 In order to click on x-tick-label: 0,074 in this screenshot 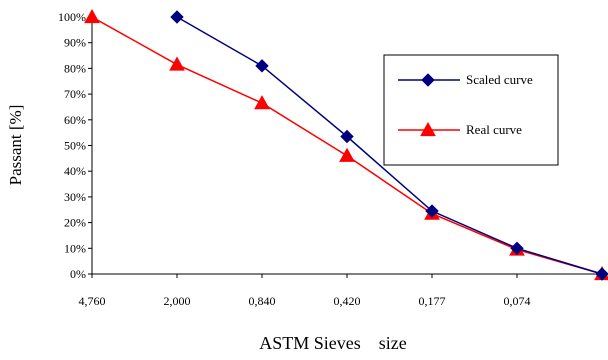, I will do `click(517, 301)`.